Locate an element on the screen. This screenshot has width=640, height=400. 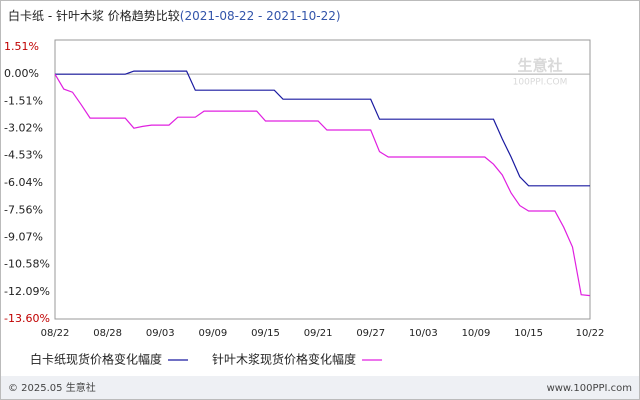
y-tick-label: -4.53% is located at coordinates (23, 155).